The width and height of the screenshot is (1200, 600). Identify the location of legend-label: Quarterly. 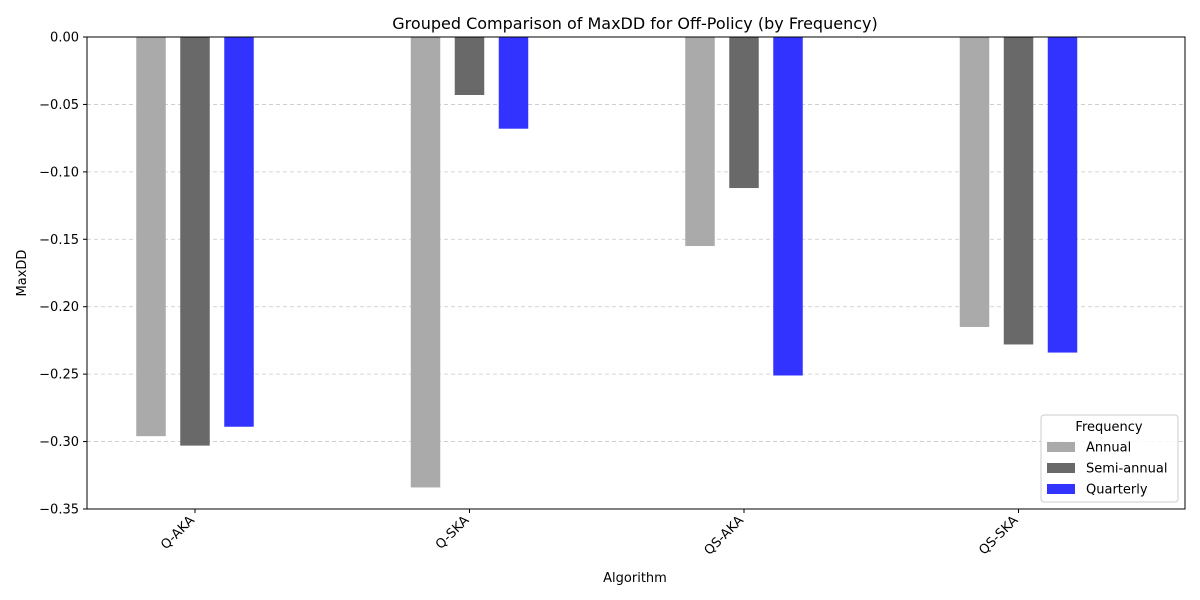
(1117, 490).